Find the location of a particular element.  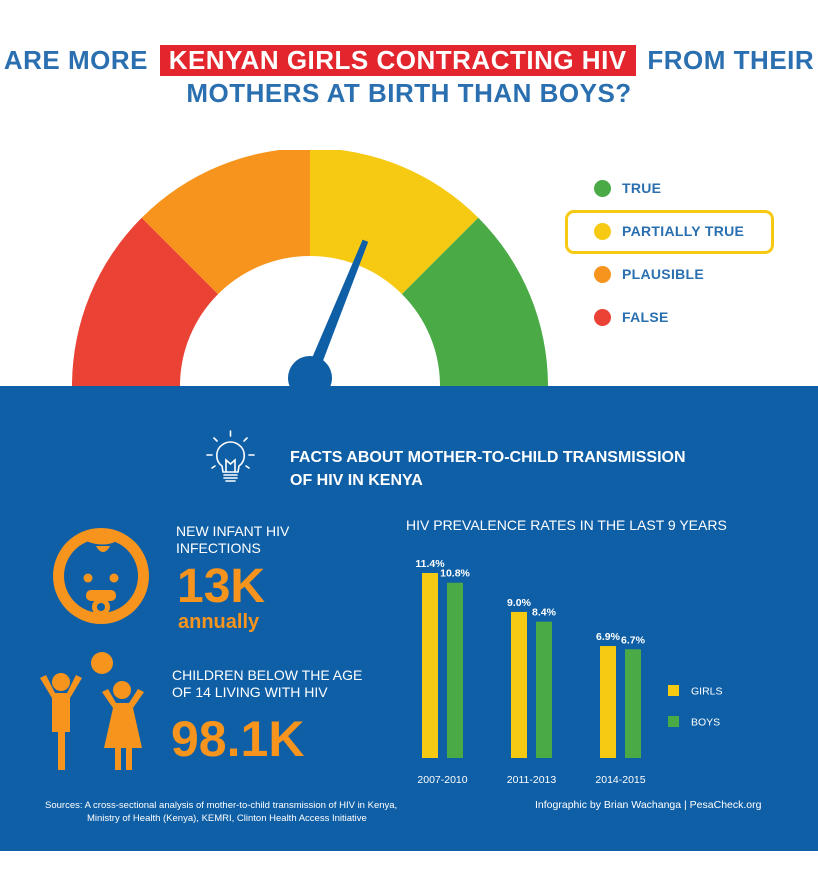

green-dot-icon is located at coordinates (602, 188).